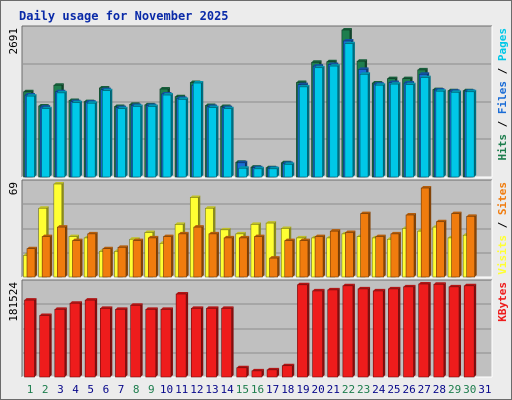 This screenshot has width=512, height=400. Describe the element at coordinates (13, 188) in the screenshot. I see `y-max-label: 69` at that location.